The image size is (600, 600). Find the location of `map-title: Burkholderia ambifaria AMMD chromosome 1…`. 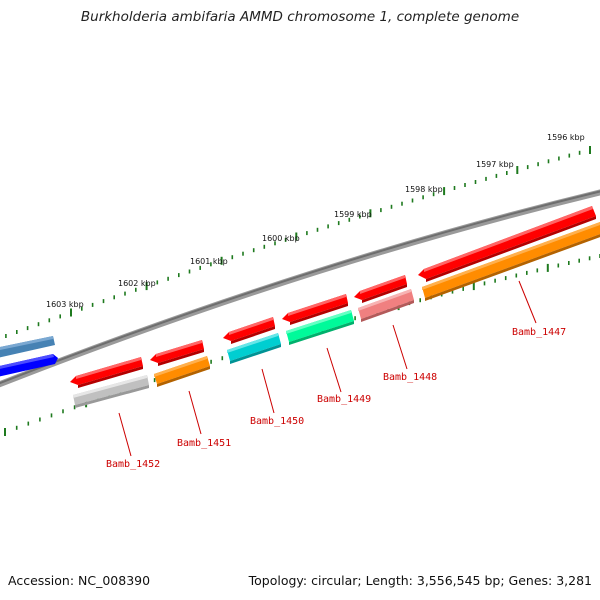

map-title: Burkholderia ambifaria AMMD chromosome 1… is located at coordinates (300, 17).